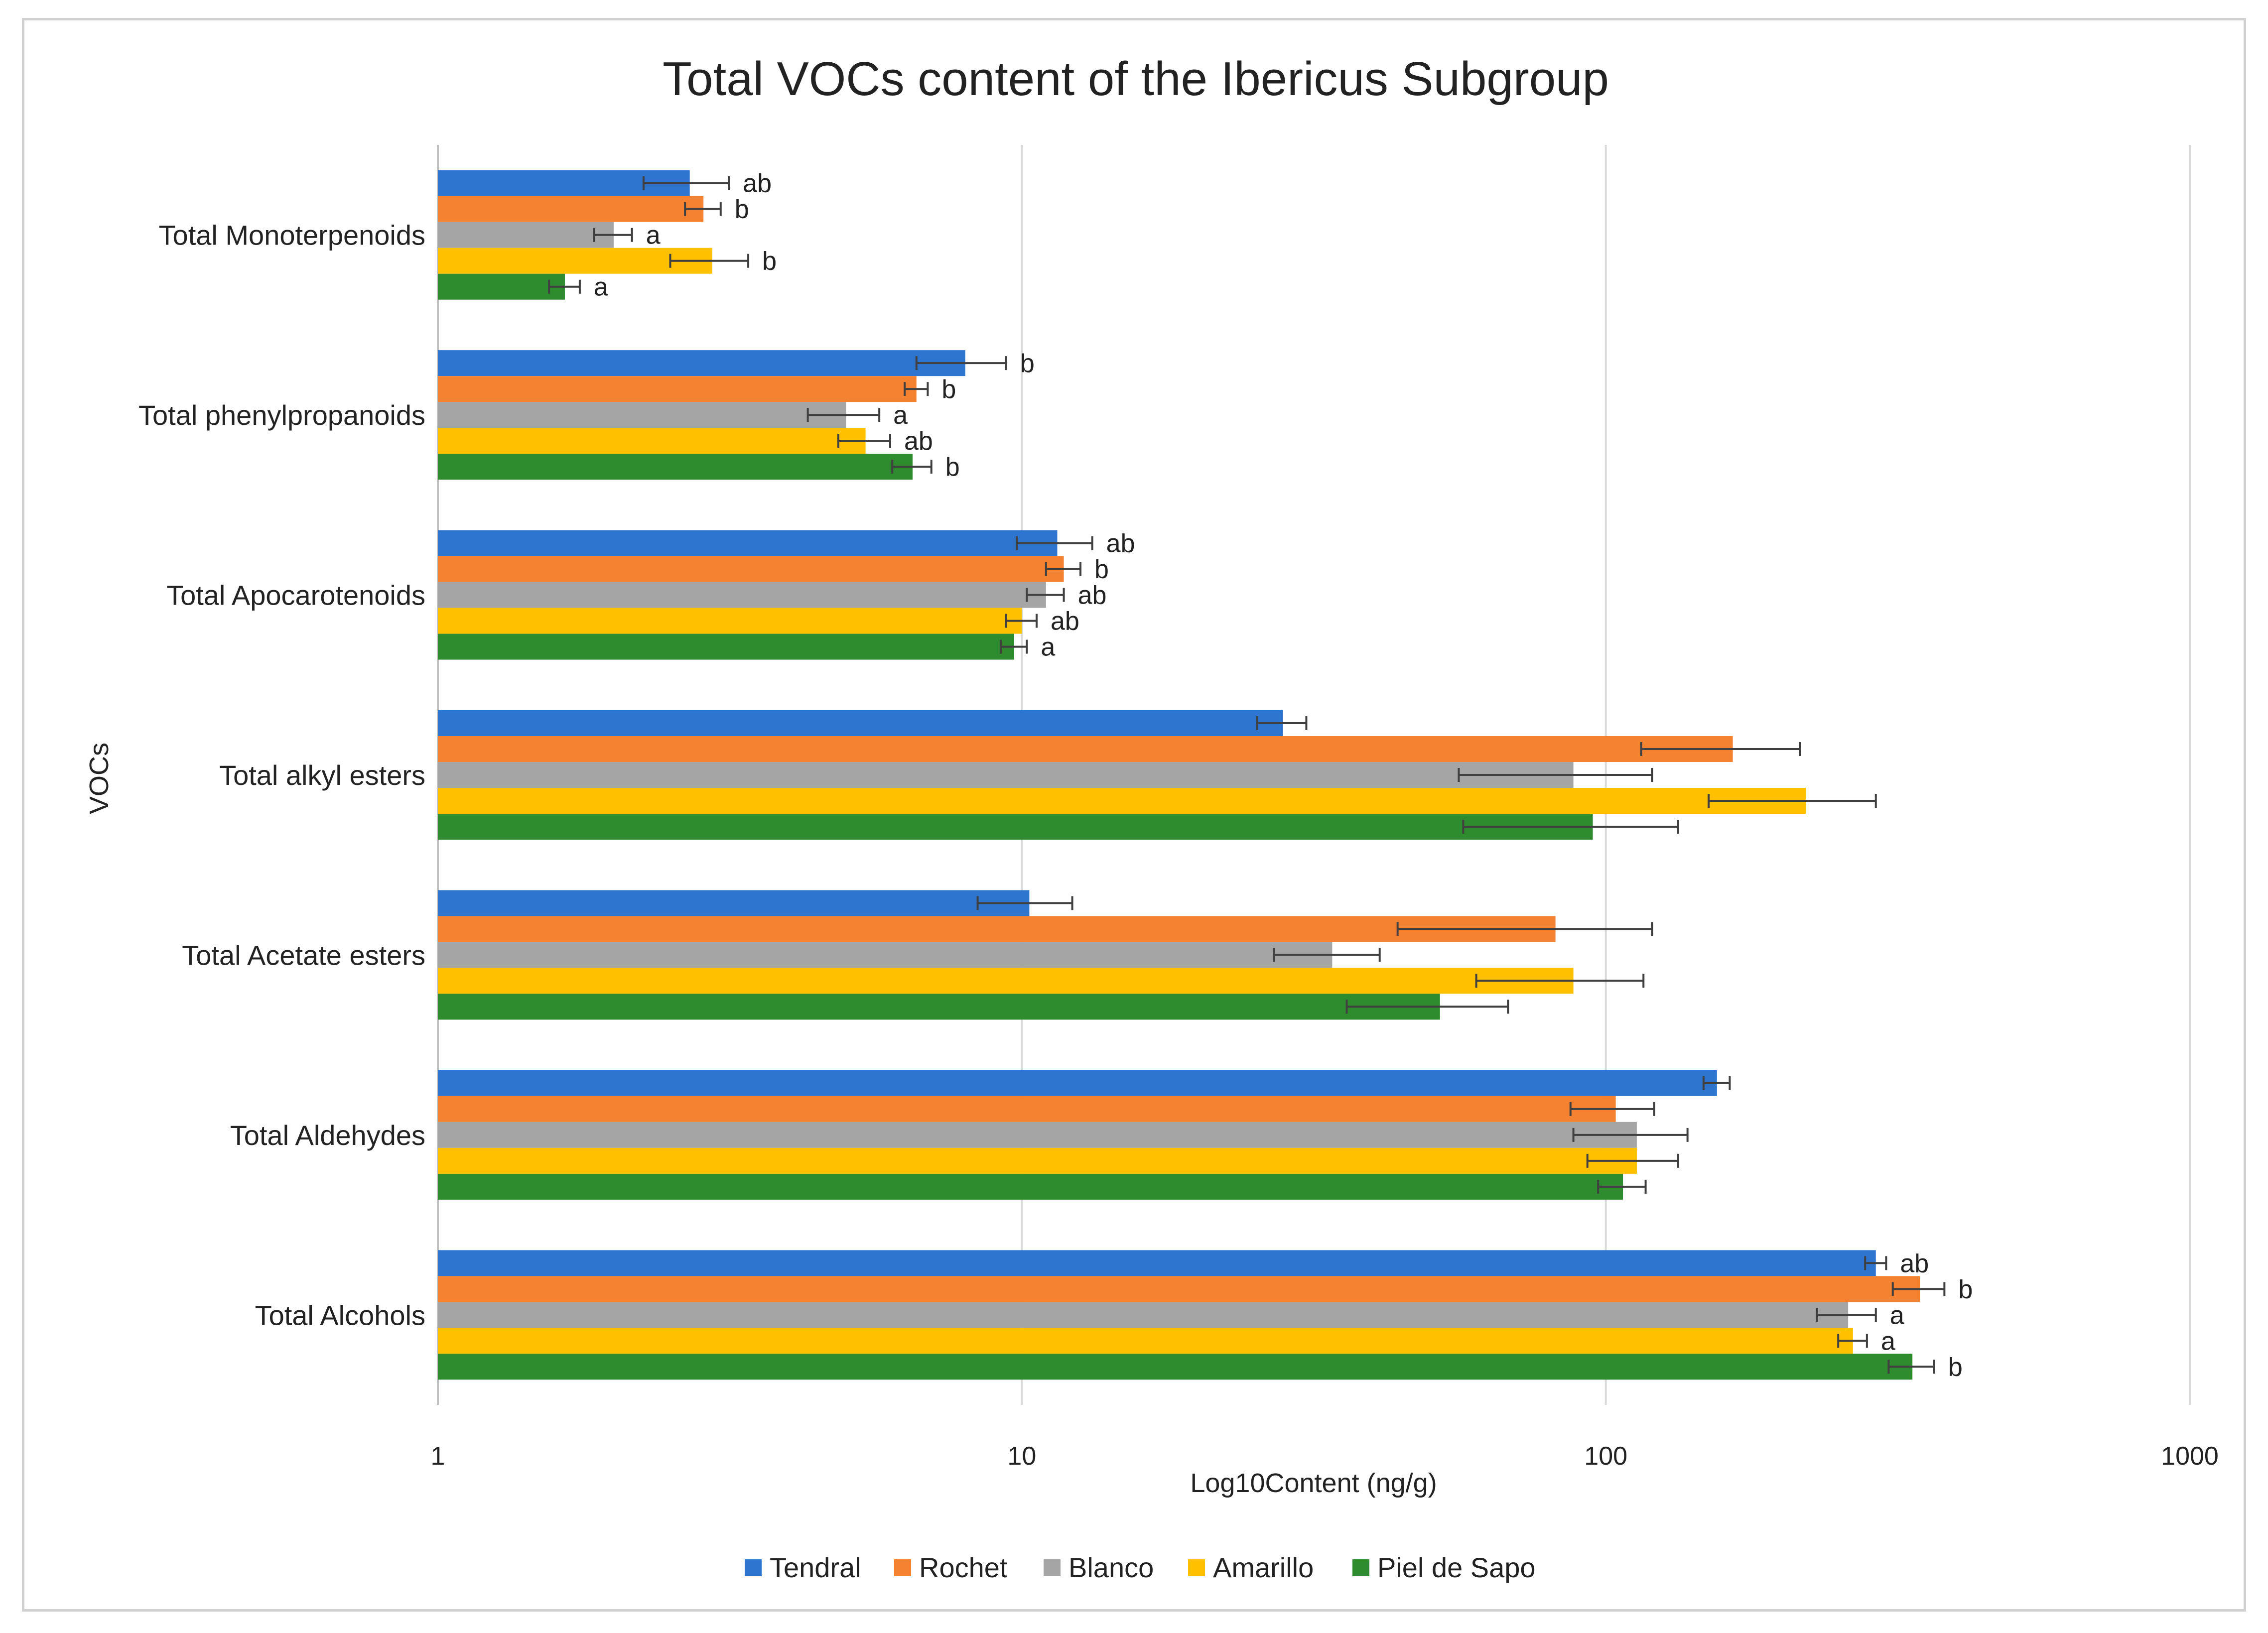 The width and height of the screenshot is (2268, 1633). I want to click on category-label: Total Alcohols, so click(340, 1315).